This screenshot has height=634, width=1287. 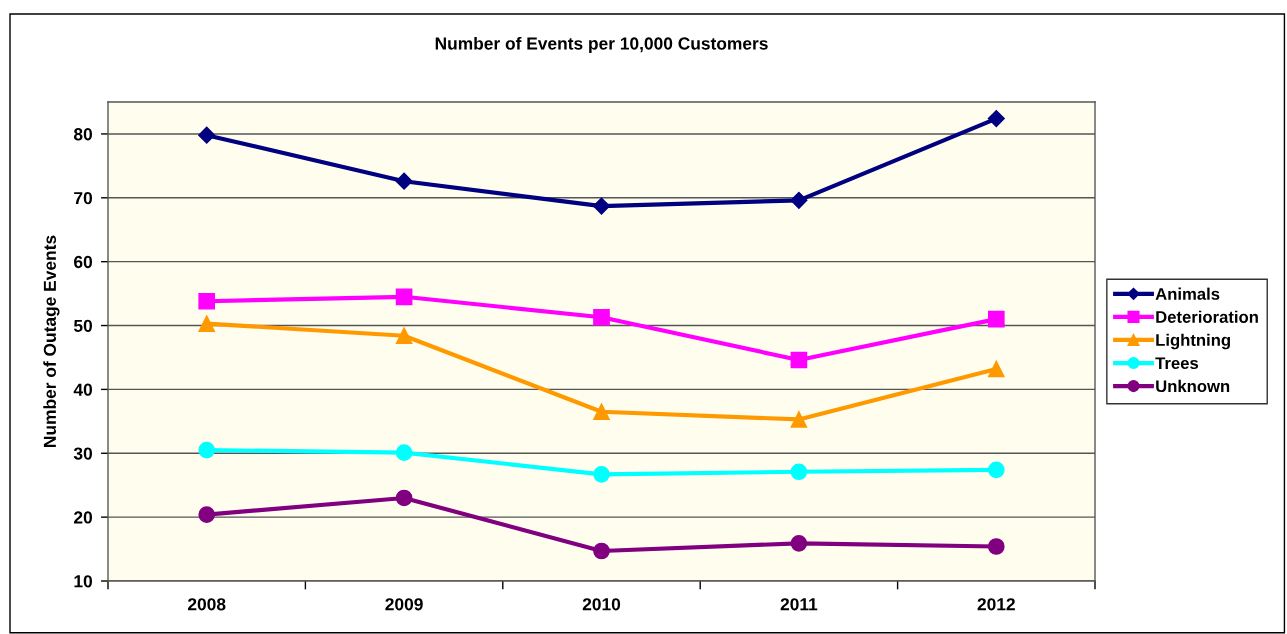 What do you see at coordinates (1193, 341) in the screenshot?
I see `legend-label: Lightning` at bounding box center [1193, 341].